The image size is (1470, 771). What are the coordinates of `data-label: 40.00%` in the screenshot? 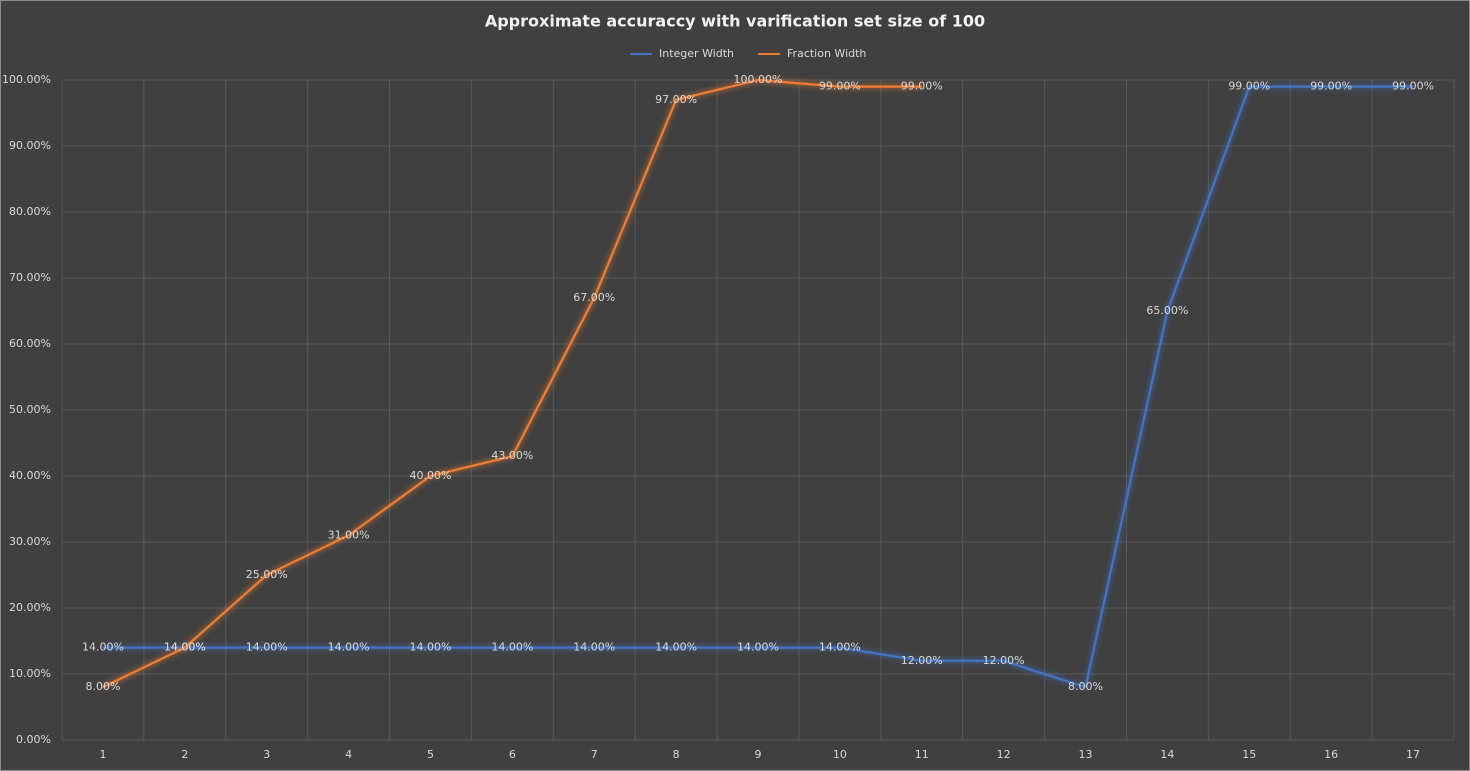 It's located at (430, 475).